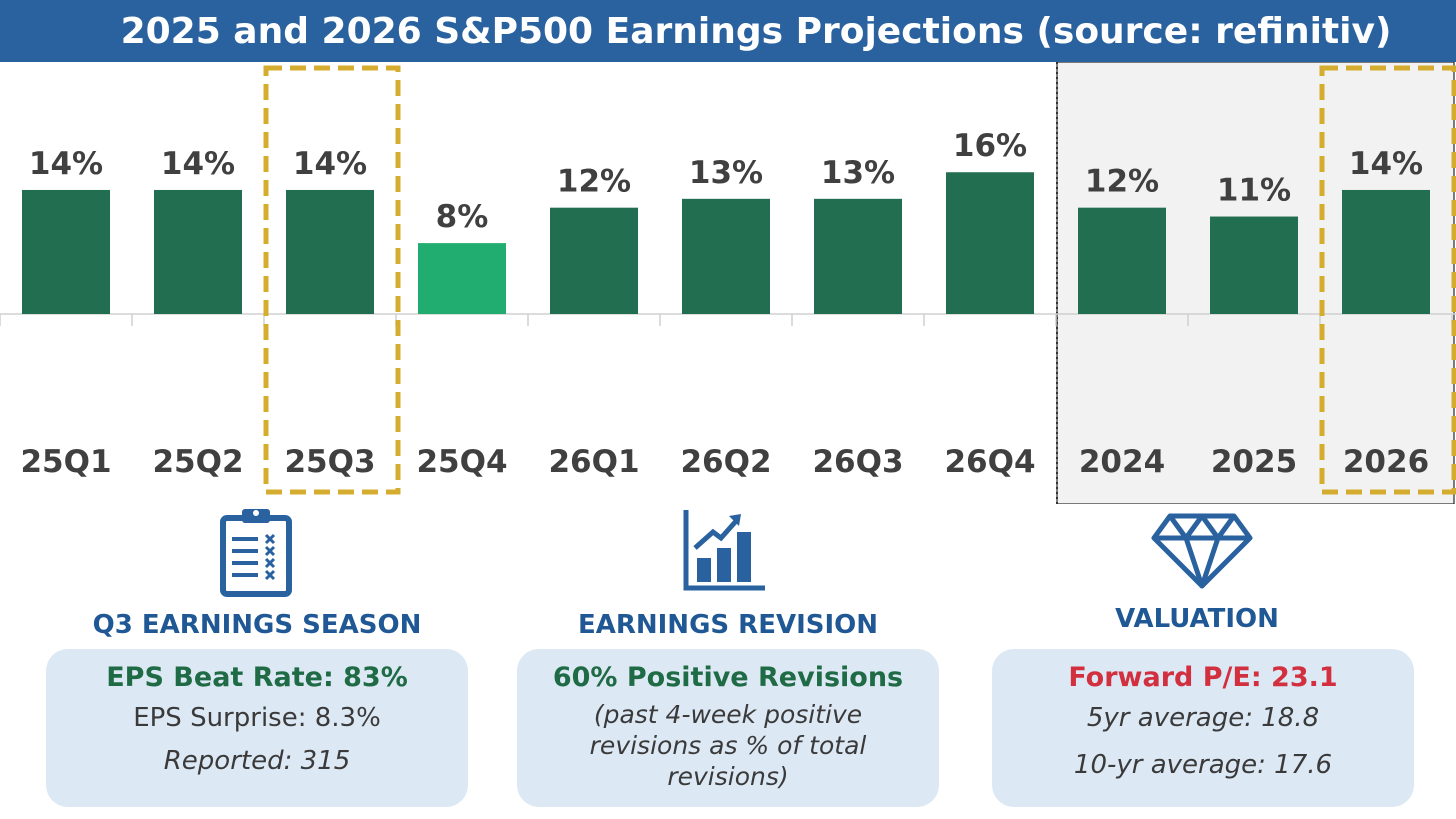 The width and height of the screenshot is (1456, 819). What do you see at coordinates (257, 761) in the screenshot?
I see `reported-count: Reported: 315` at bounding box center [257, 761].